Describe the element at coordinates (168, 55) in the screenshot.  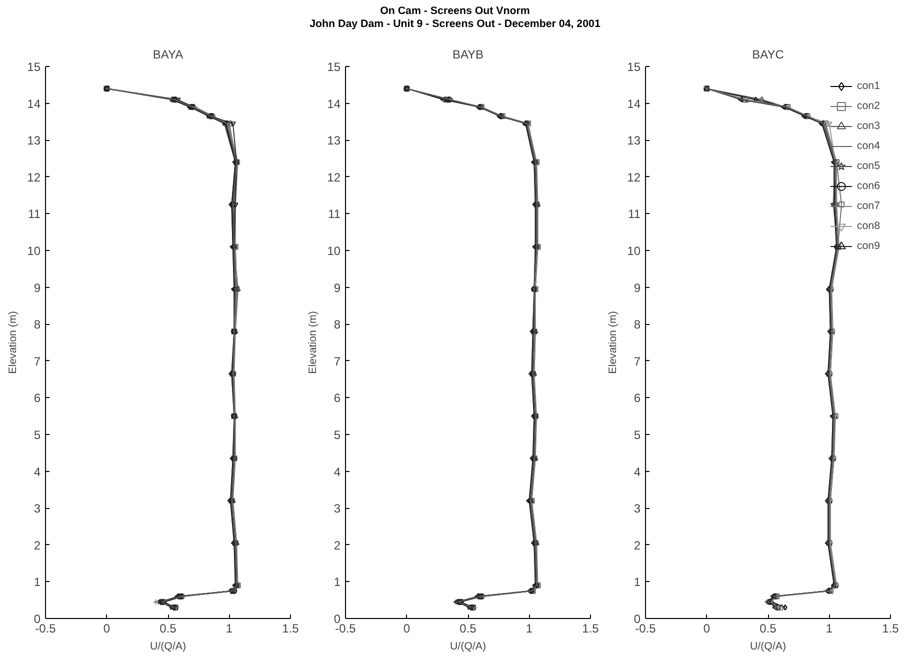
I see `chart-title: BAYA` at that location.